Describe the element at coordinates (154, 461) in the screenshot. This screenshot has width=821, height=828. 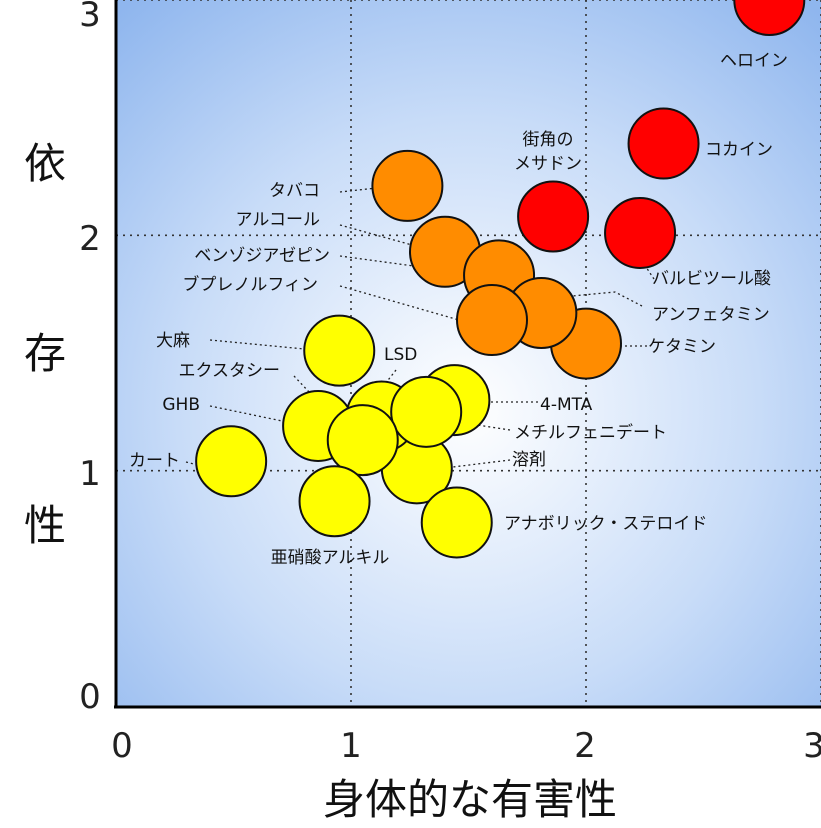
I see `point-label: カート` at that location.